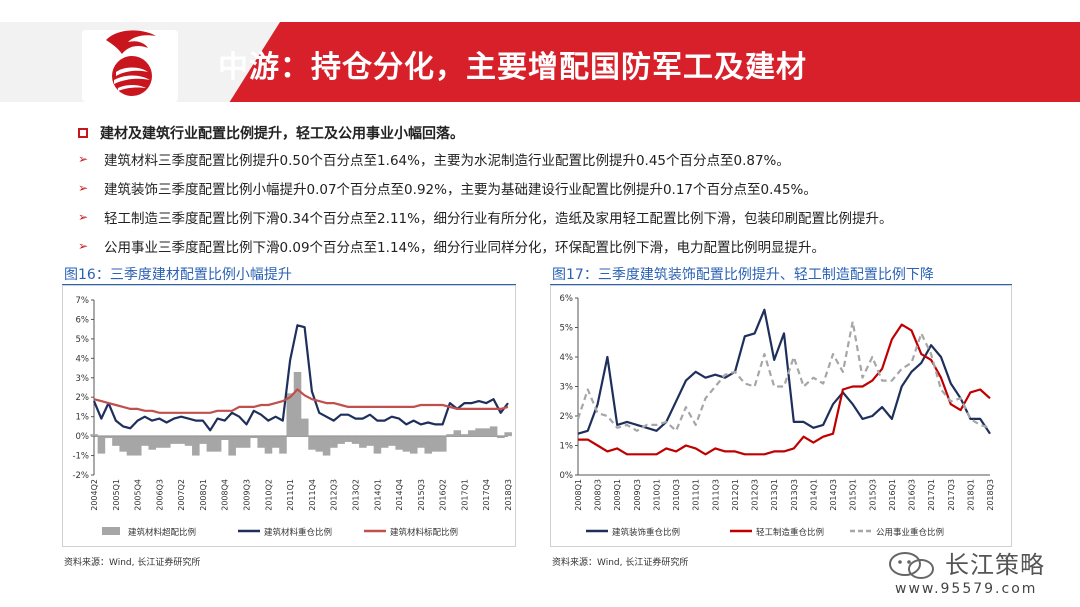 The height and width of the screenshot is (607, 1080). What do you see at coordinates (774, 495) in the screenshot?
I see `x-tick-label: 2013Q1` at bounding box center [774, 495].